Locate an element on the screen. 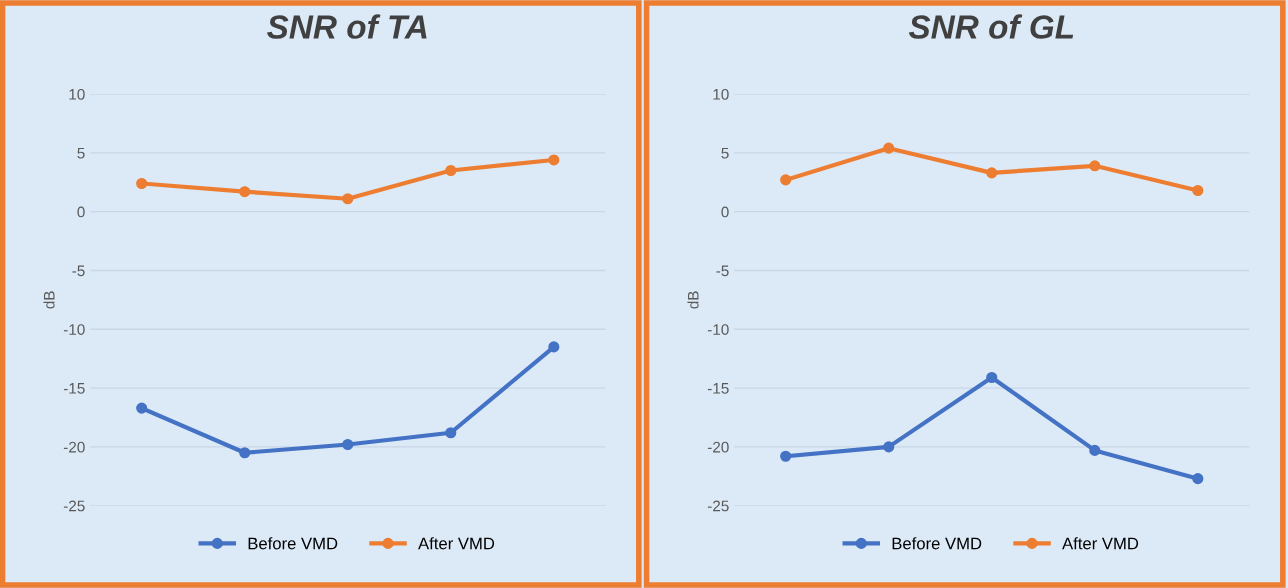  chart-title: SNR of GL is located at coordinates (991, 26).